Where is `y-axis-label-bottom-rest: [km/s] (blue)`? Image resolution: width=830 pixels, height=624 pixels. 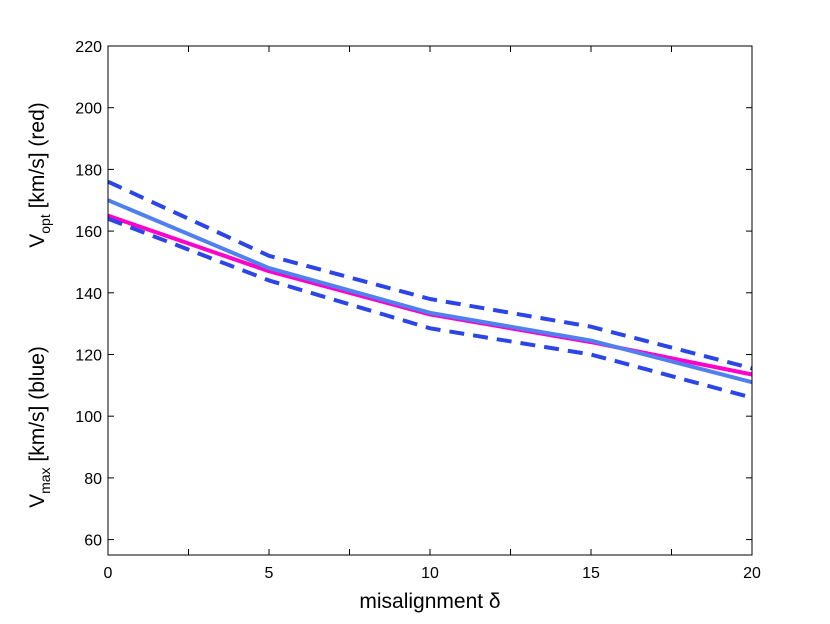 y-axis-label-bottom-rest: [km/s] (blue) is located at coordinates (37, 406).